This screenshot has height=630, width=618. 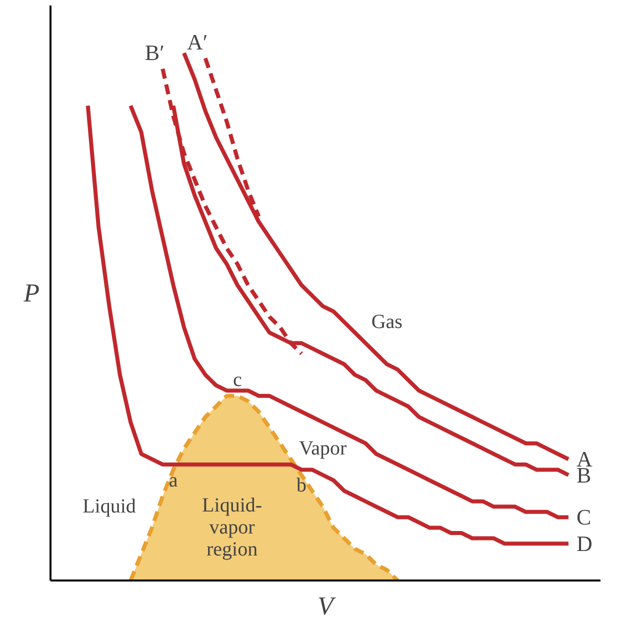 What do you see at coordinates (301, 485) in the screenshot?
I see `annotation: b` at bounding box center [301, 485].